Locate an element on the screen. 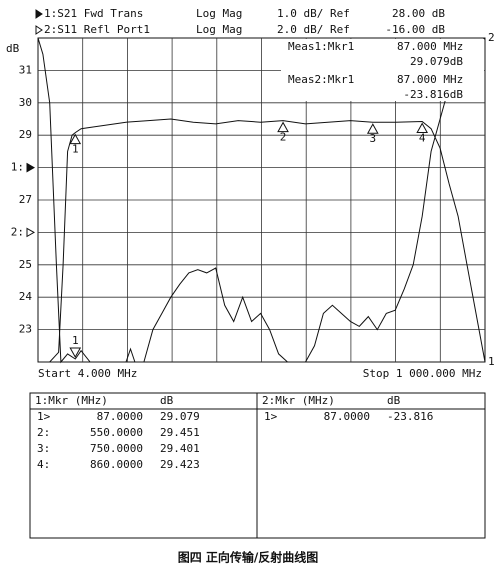 The image size is (495, 571). row-value: -23.816 is located at coordinates (410, 416).